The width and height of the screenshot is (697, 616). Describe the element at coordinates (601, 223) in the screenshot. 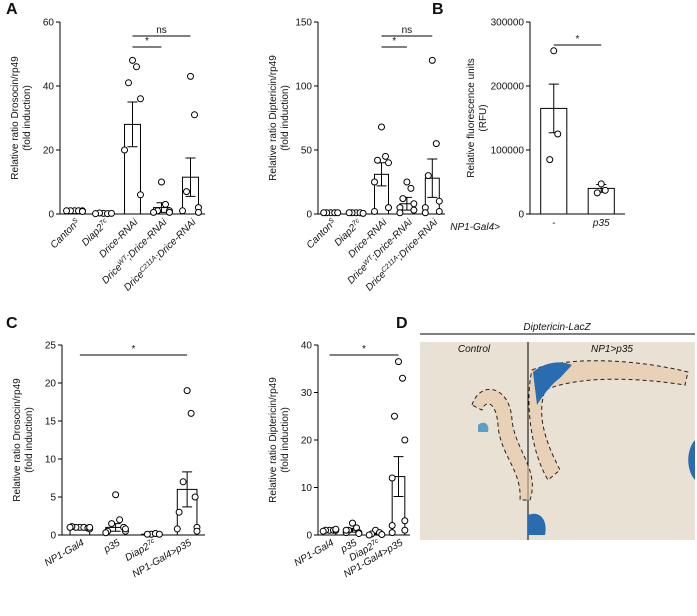

I see `x-tick-label: p35` at that location.